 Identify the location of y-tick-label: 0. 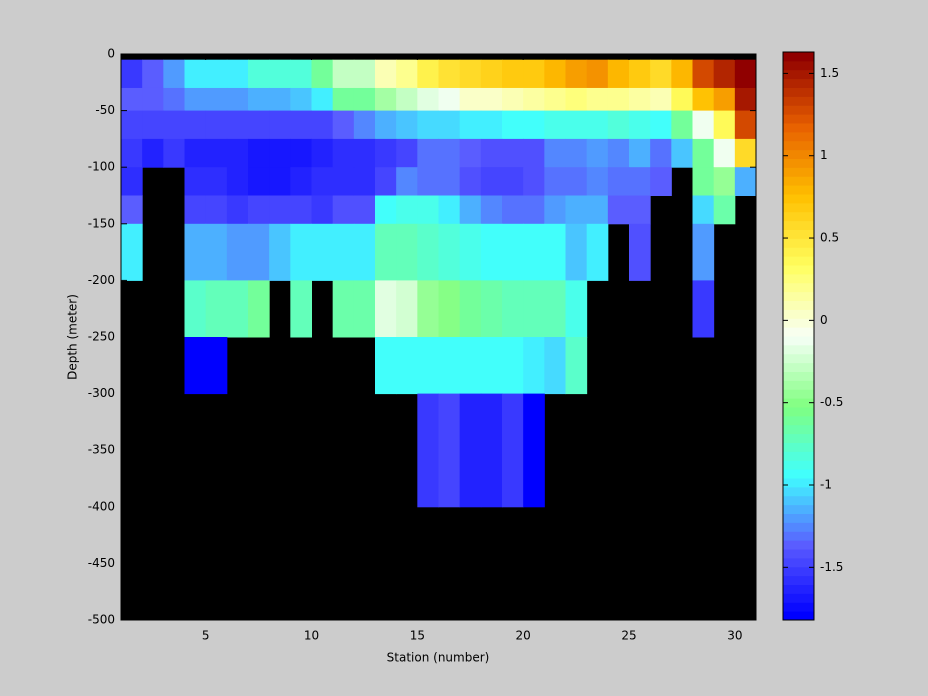
(111, 54).